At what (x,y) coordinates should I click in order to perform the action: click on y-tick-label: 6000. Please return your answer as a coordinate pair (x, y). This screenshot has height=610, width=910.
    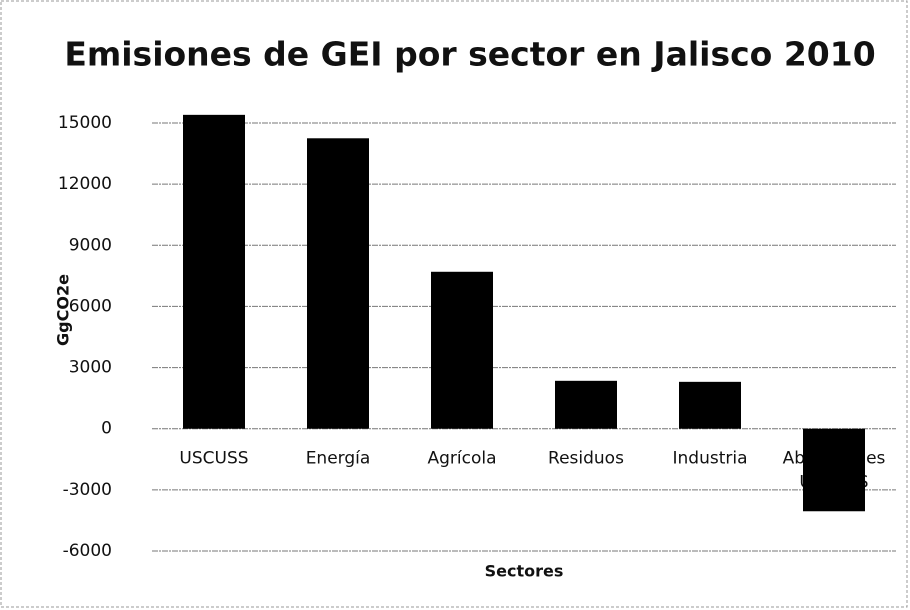
    Looking at the image, I should click on (90, 306).